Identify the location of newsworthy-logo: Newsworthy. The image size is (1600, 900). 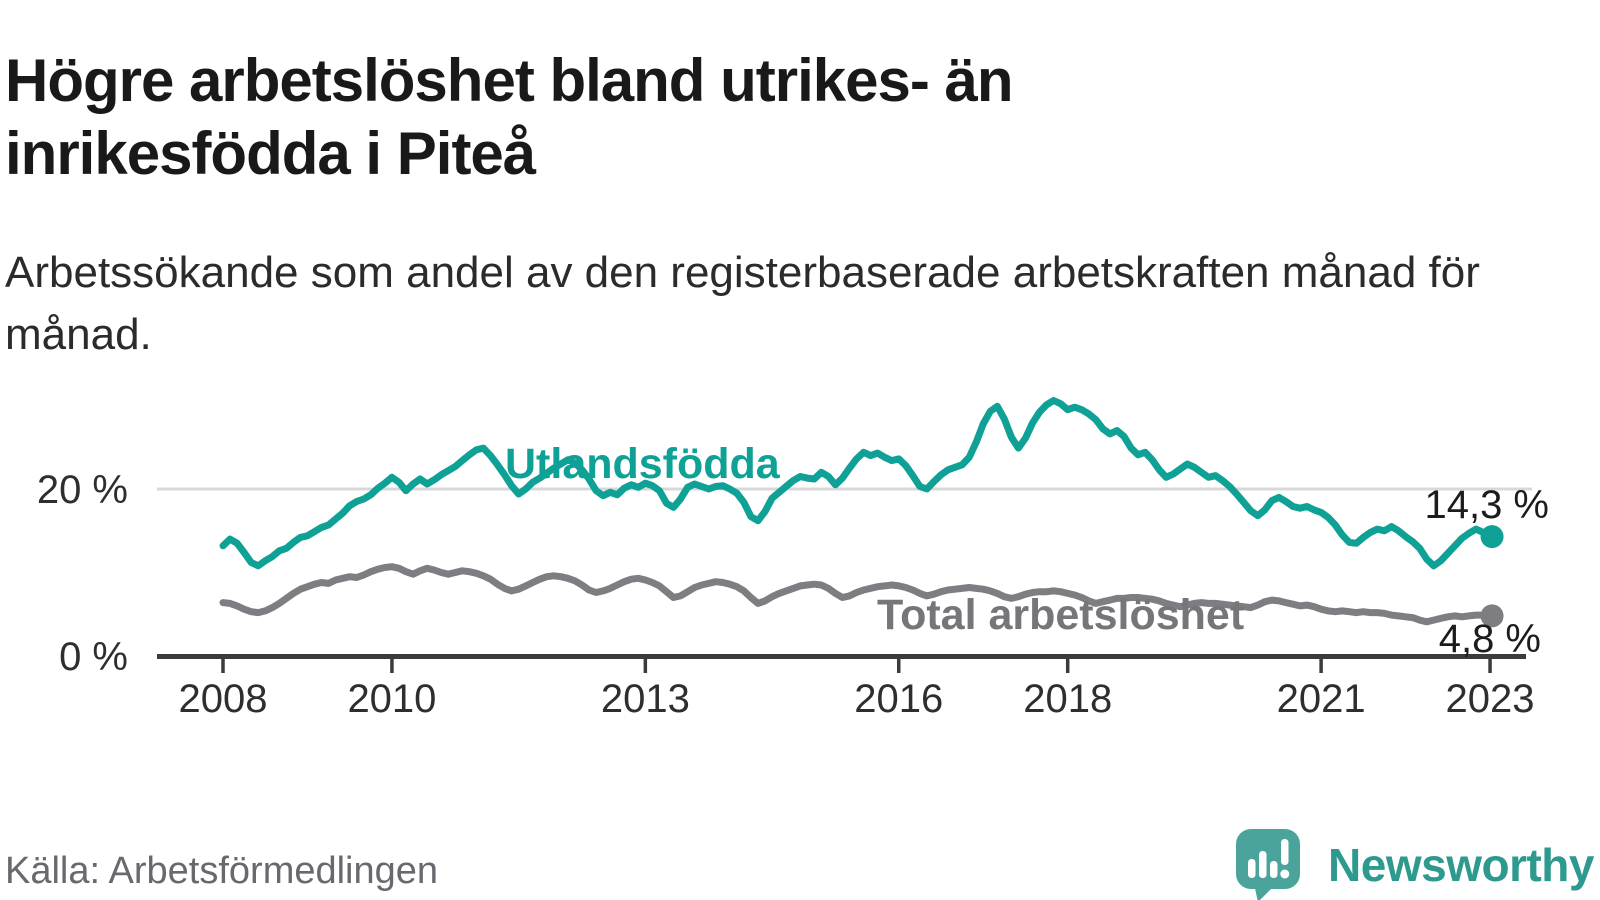
(1409, 864).